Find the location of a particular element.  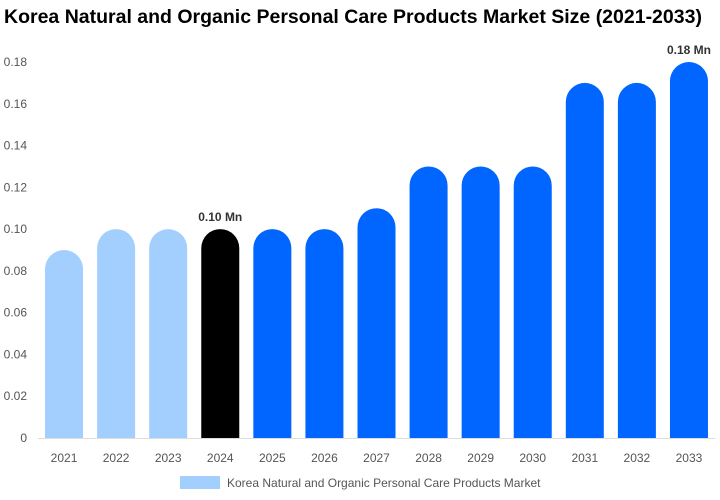

y-tick-label: 0.10 is located at coordinates (16, 229).